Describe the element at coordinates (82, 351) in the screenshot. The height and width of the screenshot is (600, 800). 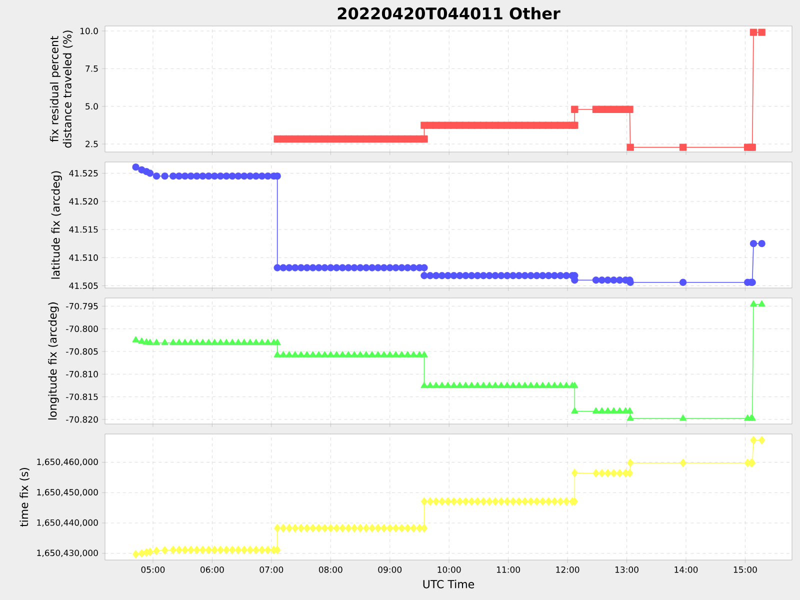
I see `y-tick-label: -70.805` at that location.